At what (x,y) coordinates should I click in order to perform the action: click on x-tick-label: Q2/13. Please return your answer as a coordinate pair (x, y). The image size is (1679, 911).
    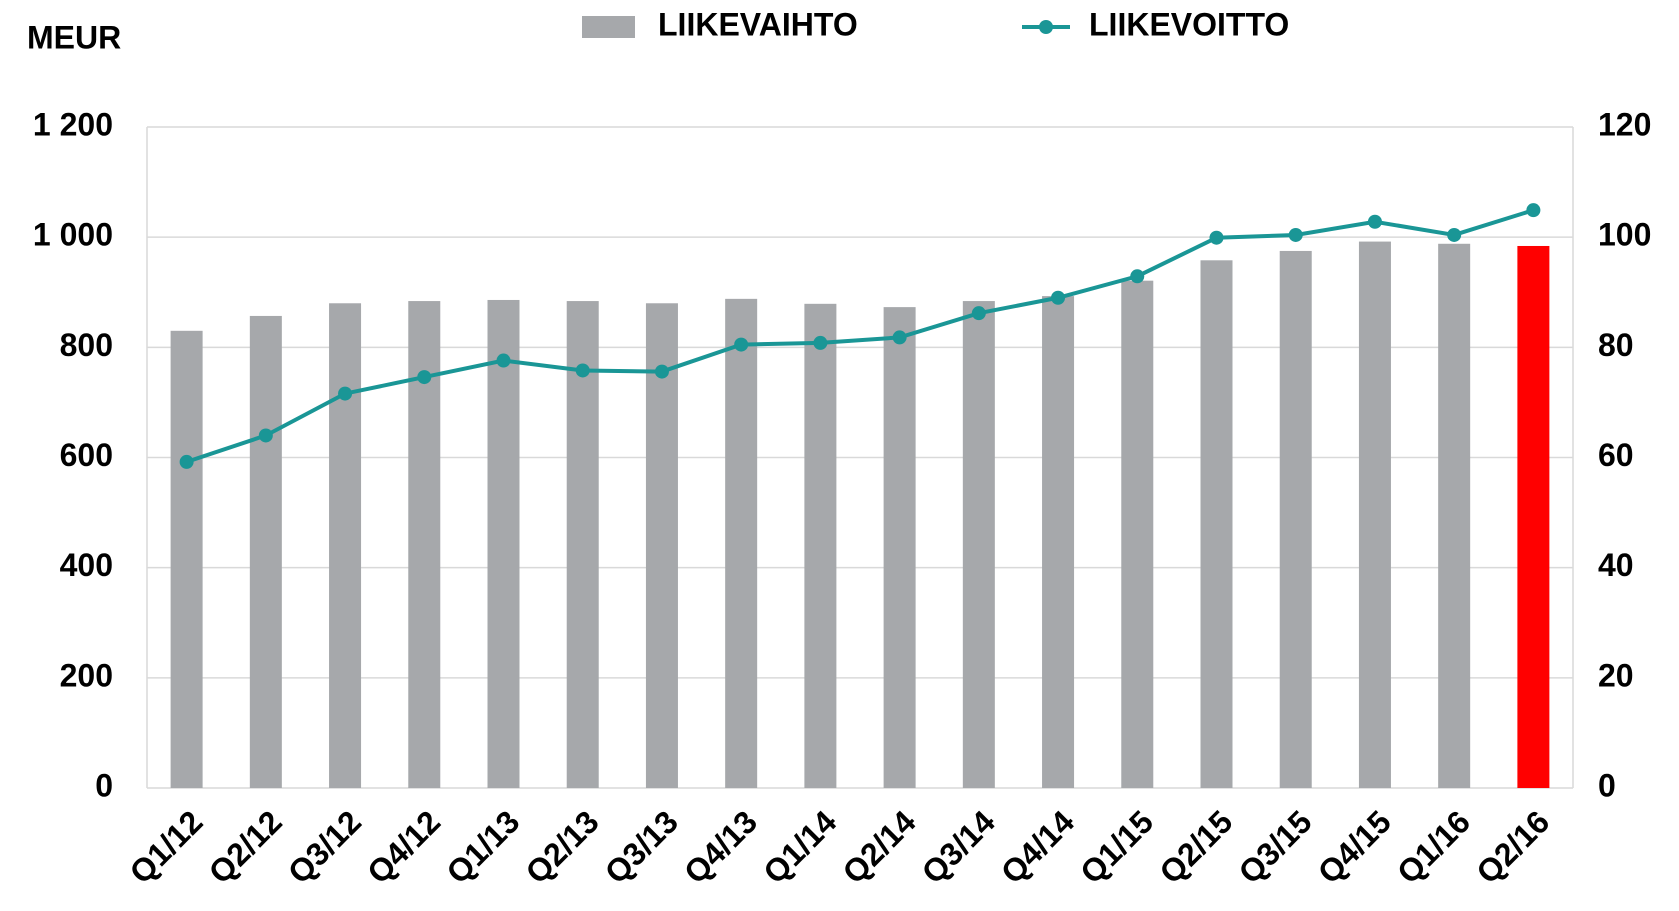
    Looking at the image, I should click on (562, 846).